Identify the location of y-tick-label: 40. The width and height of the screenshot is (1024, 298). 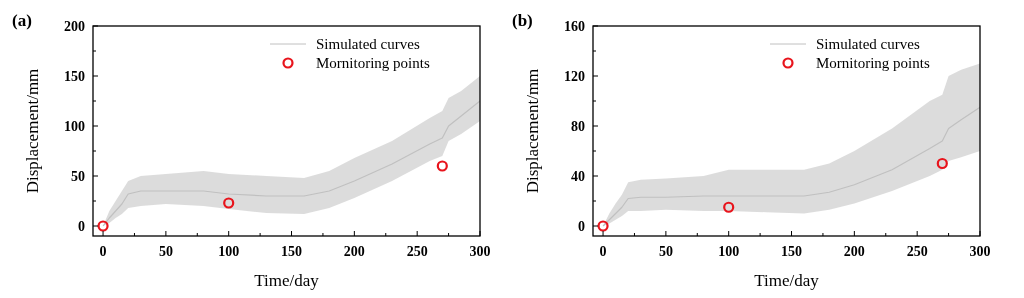
(578, 176).